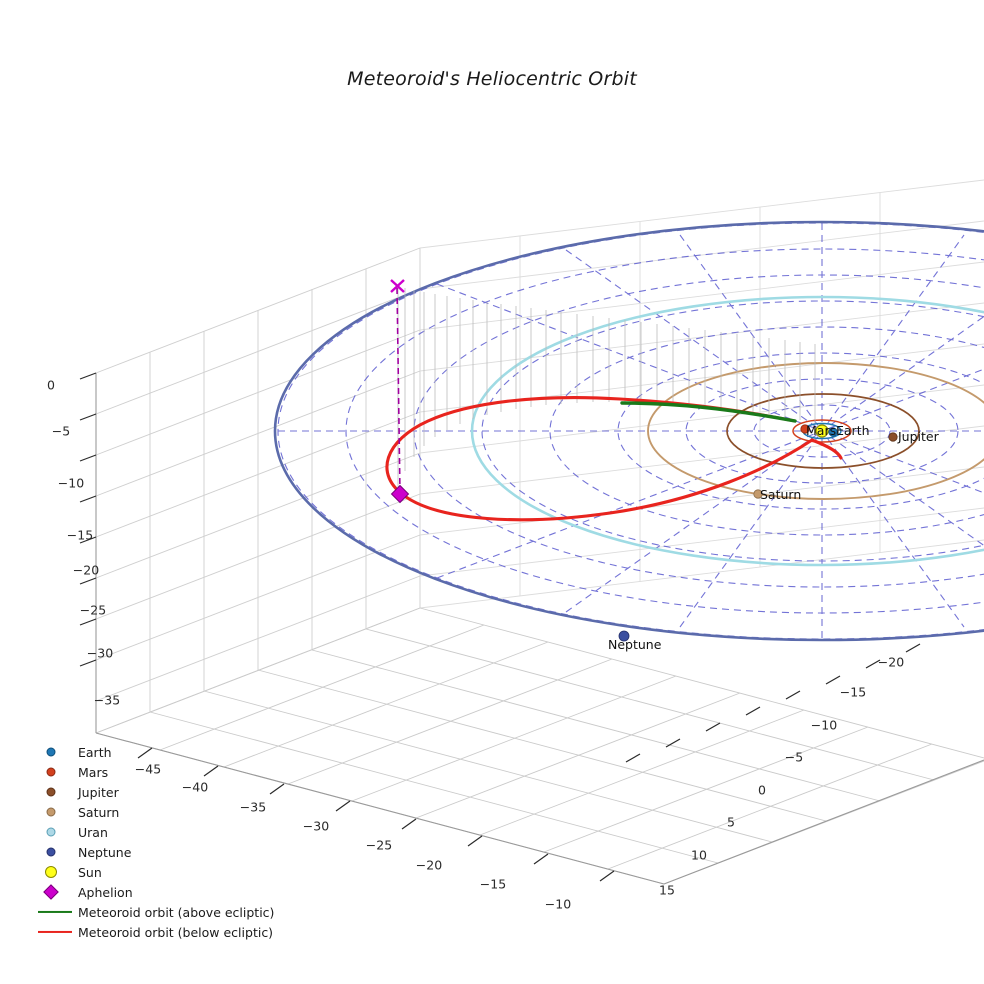  What do you see at coordinates (397, 286) in the screenshot?
I see `aphelion-x-icon` at bounding box center [397, 286].